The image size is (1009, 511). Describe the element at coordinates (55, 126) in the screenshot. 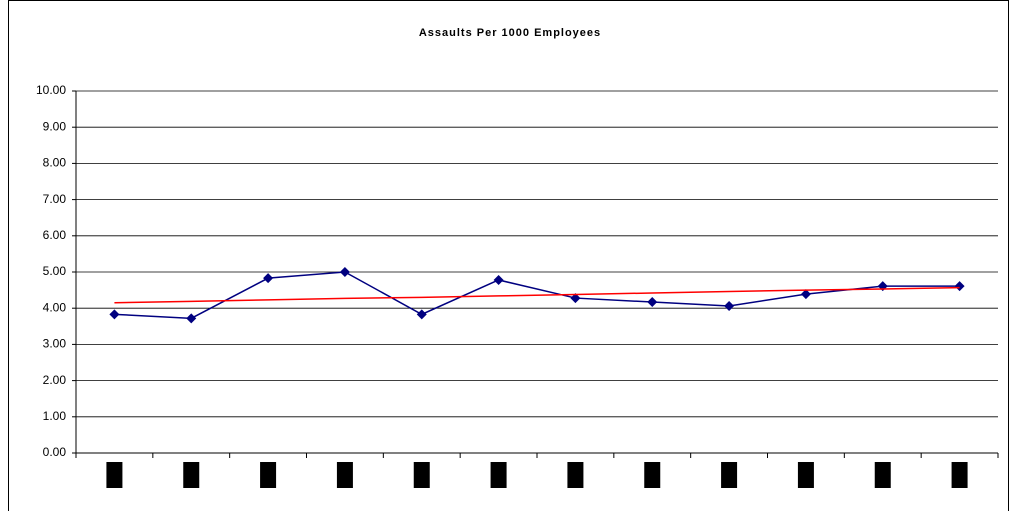

I see `y-tick-label: 9.00` at that location.